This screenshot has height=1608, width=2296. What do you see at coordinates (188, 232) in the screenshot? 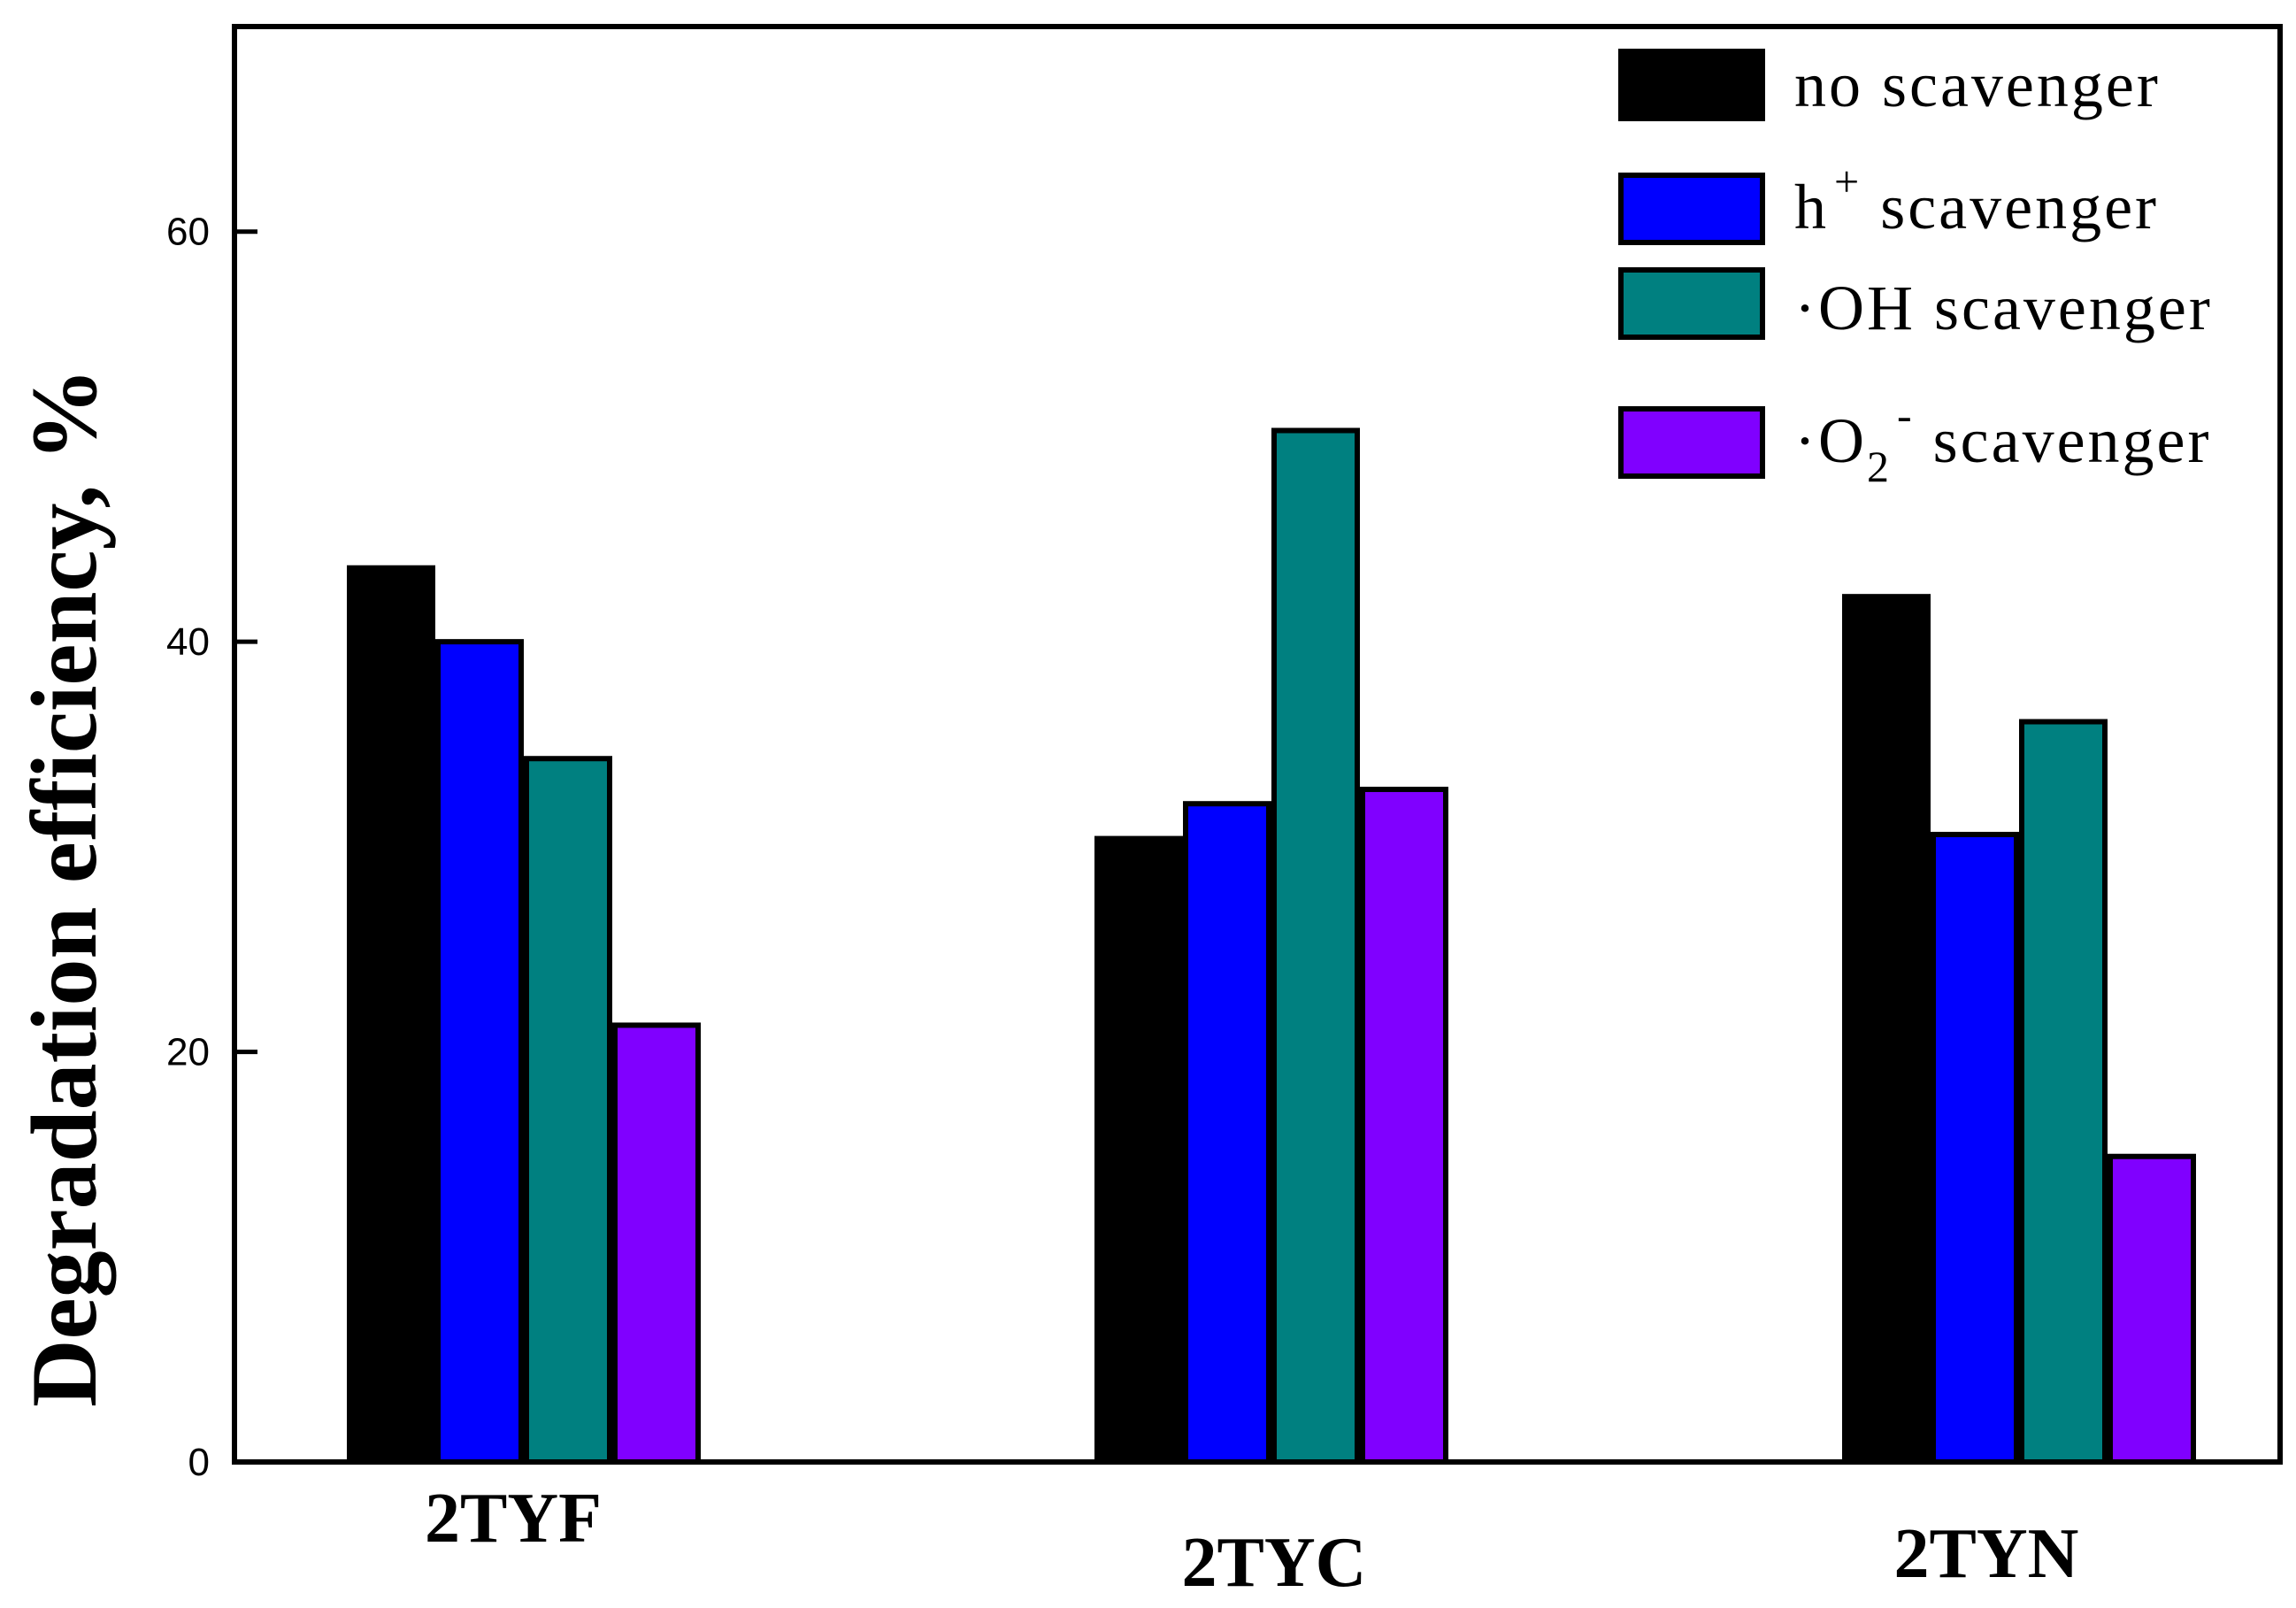
I see `y-tick-label: 60` at bounding box center [188, 232].